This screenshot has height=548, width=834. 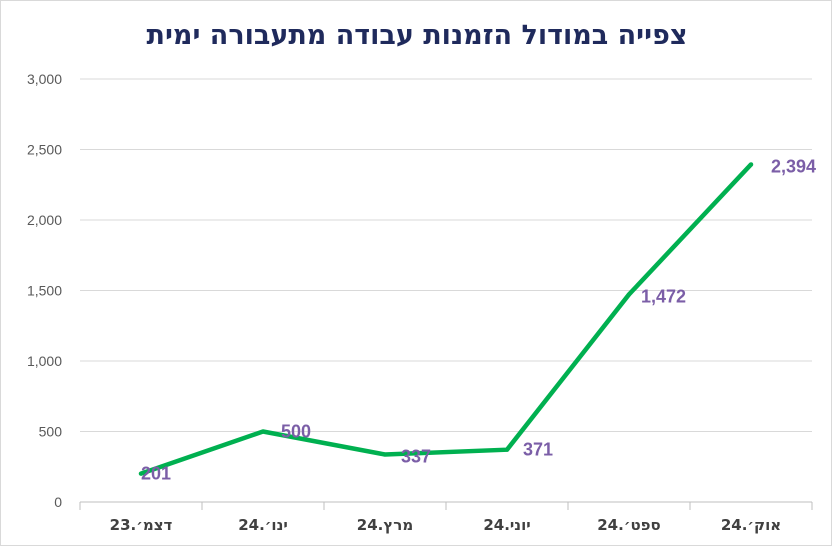 I want to click on y-axis-ticks: 0 500 1,000 1,500 2,000 2,500 3,000, so click(x=44, y=290).